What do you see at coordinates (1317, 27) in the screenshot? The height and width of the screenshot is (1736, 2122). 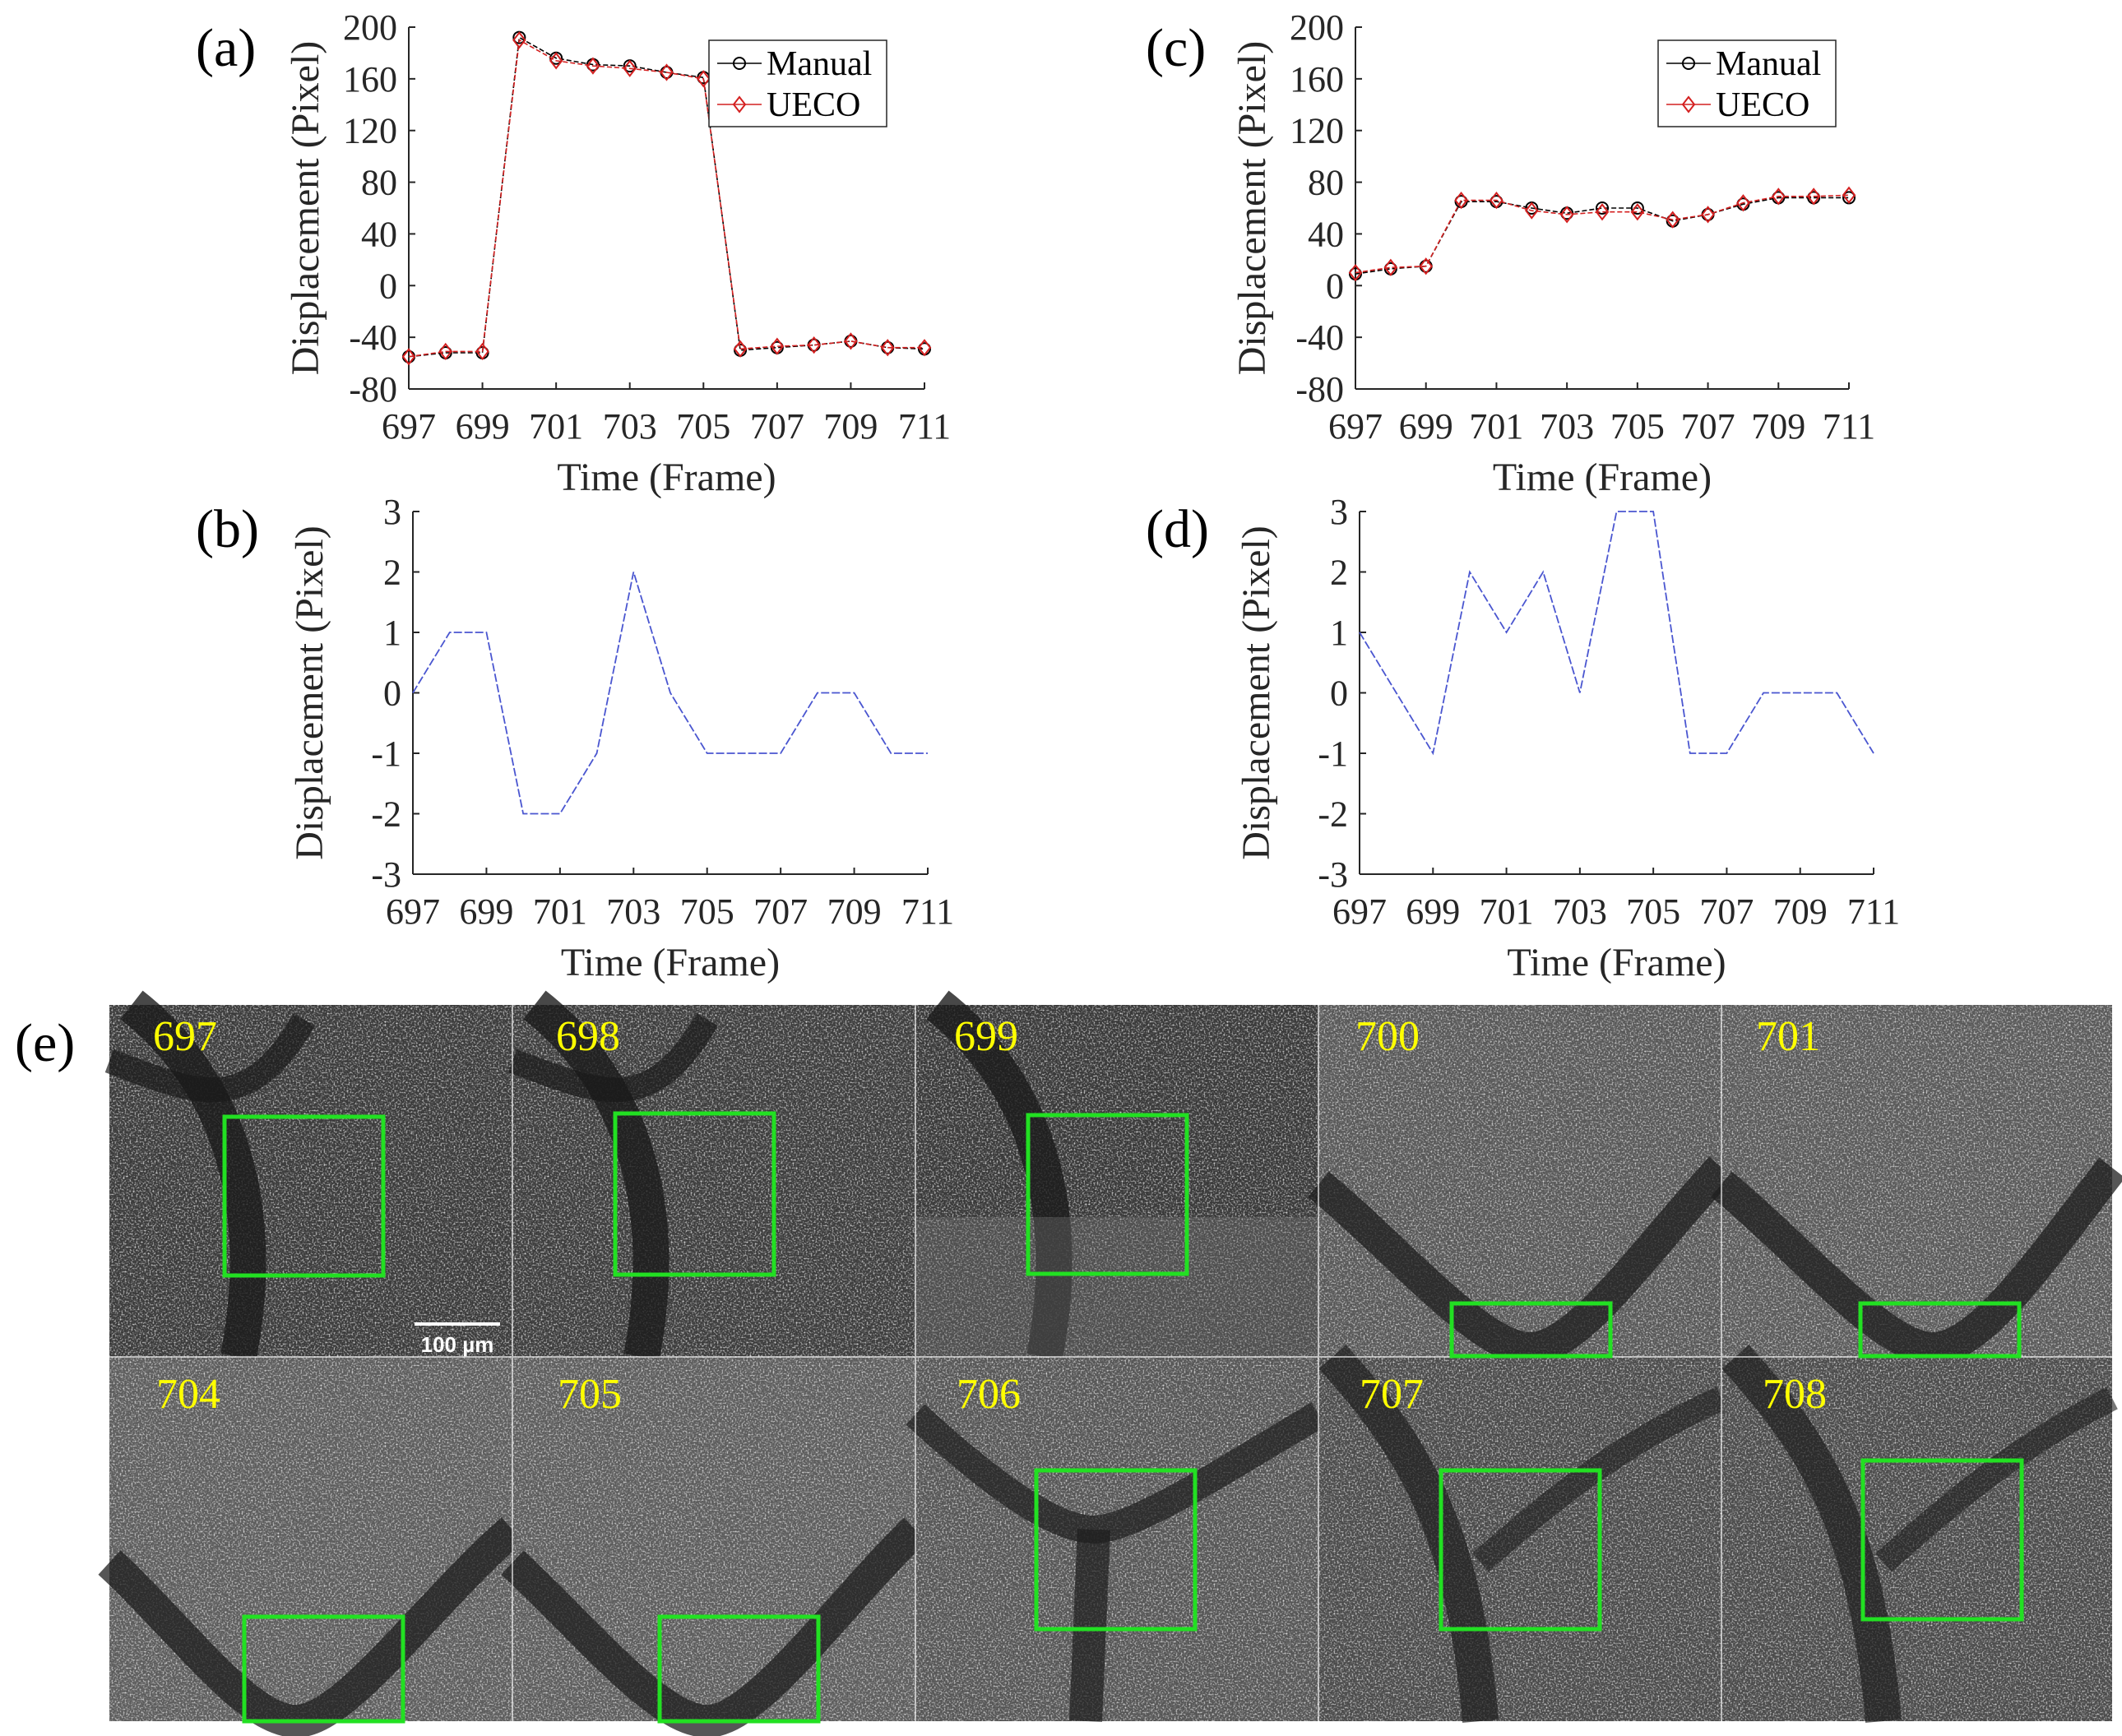 I see `y-tick-label: 200` at bounding box center [1317, 27].